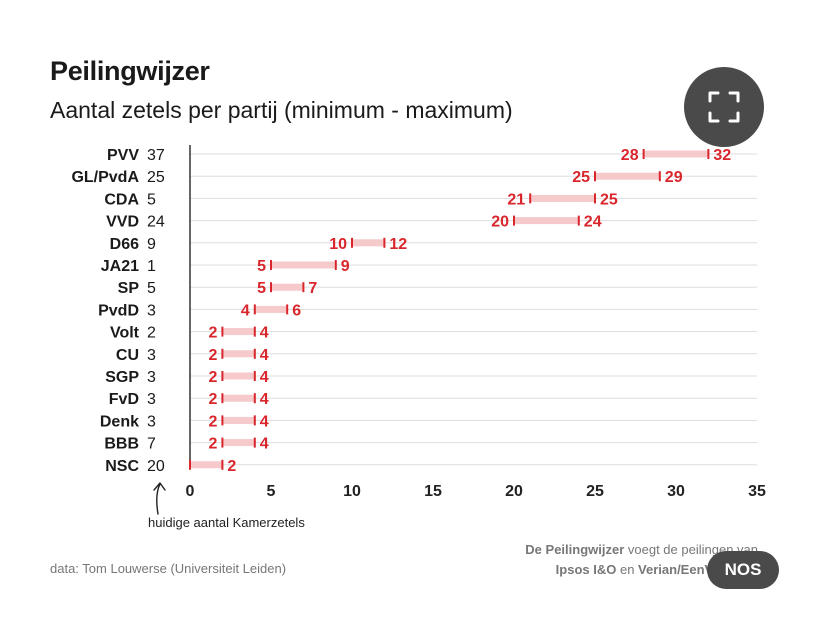 The height and width of the screenshot is (631, 828). Describe the element at coordinates (593, 222) in the screenshot. I see `max-label: 24` at that location.